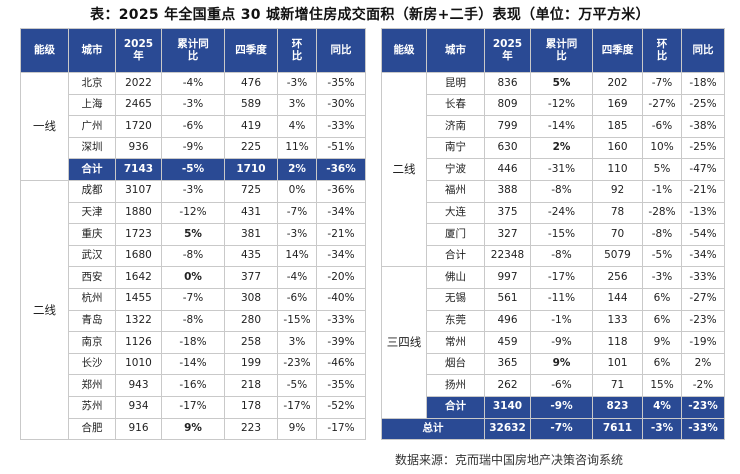 The image size is (740, 474). What do you see at coordinates (341, 83) in the screenshot?
I see `yoy-cell: -35%` at bounding box center [341, 83].